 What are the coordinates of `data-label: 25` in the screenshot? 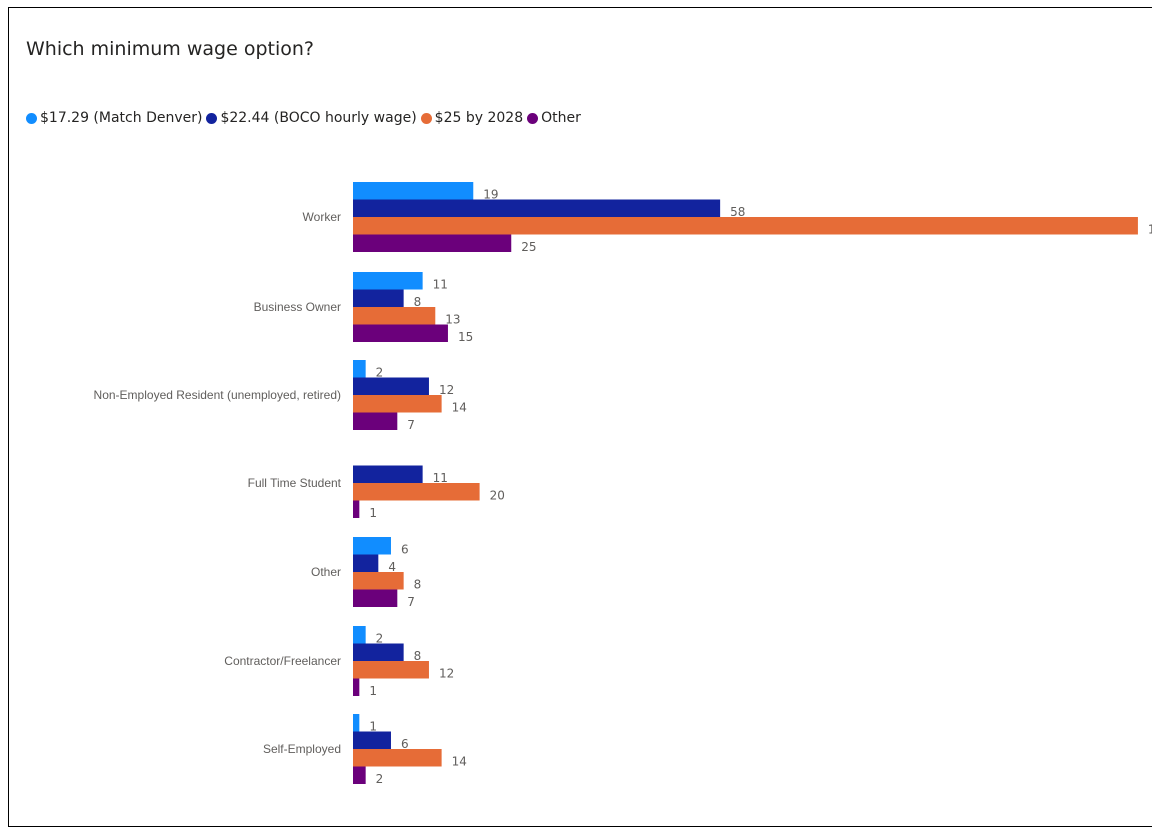 It's located at (528, 247).